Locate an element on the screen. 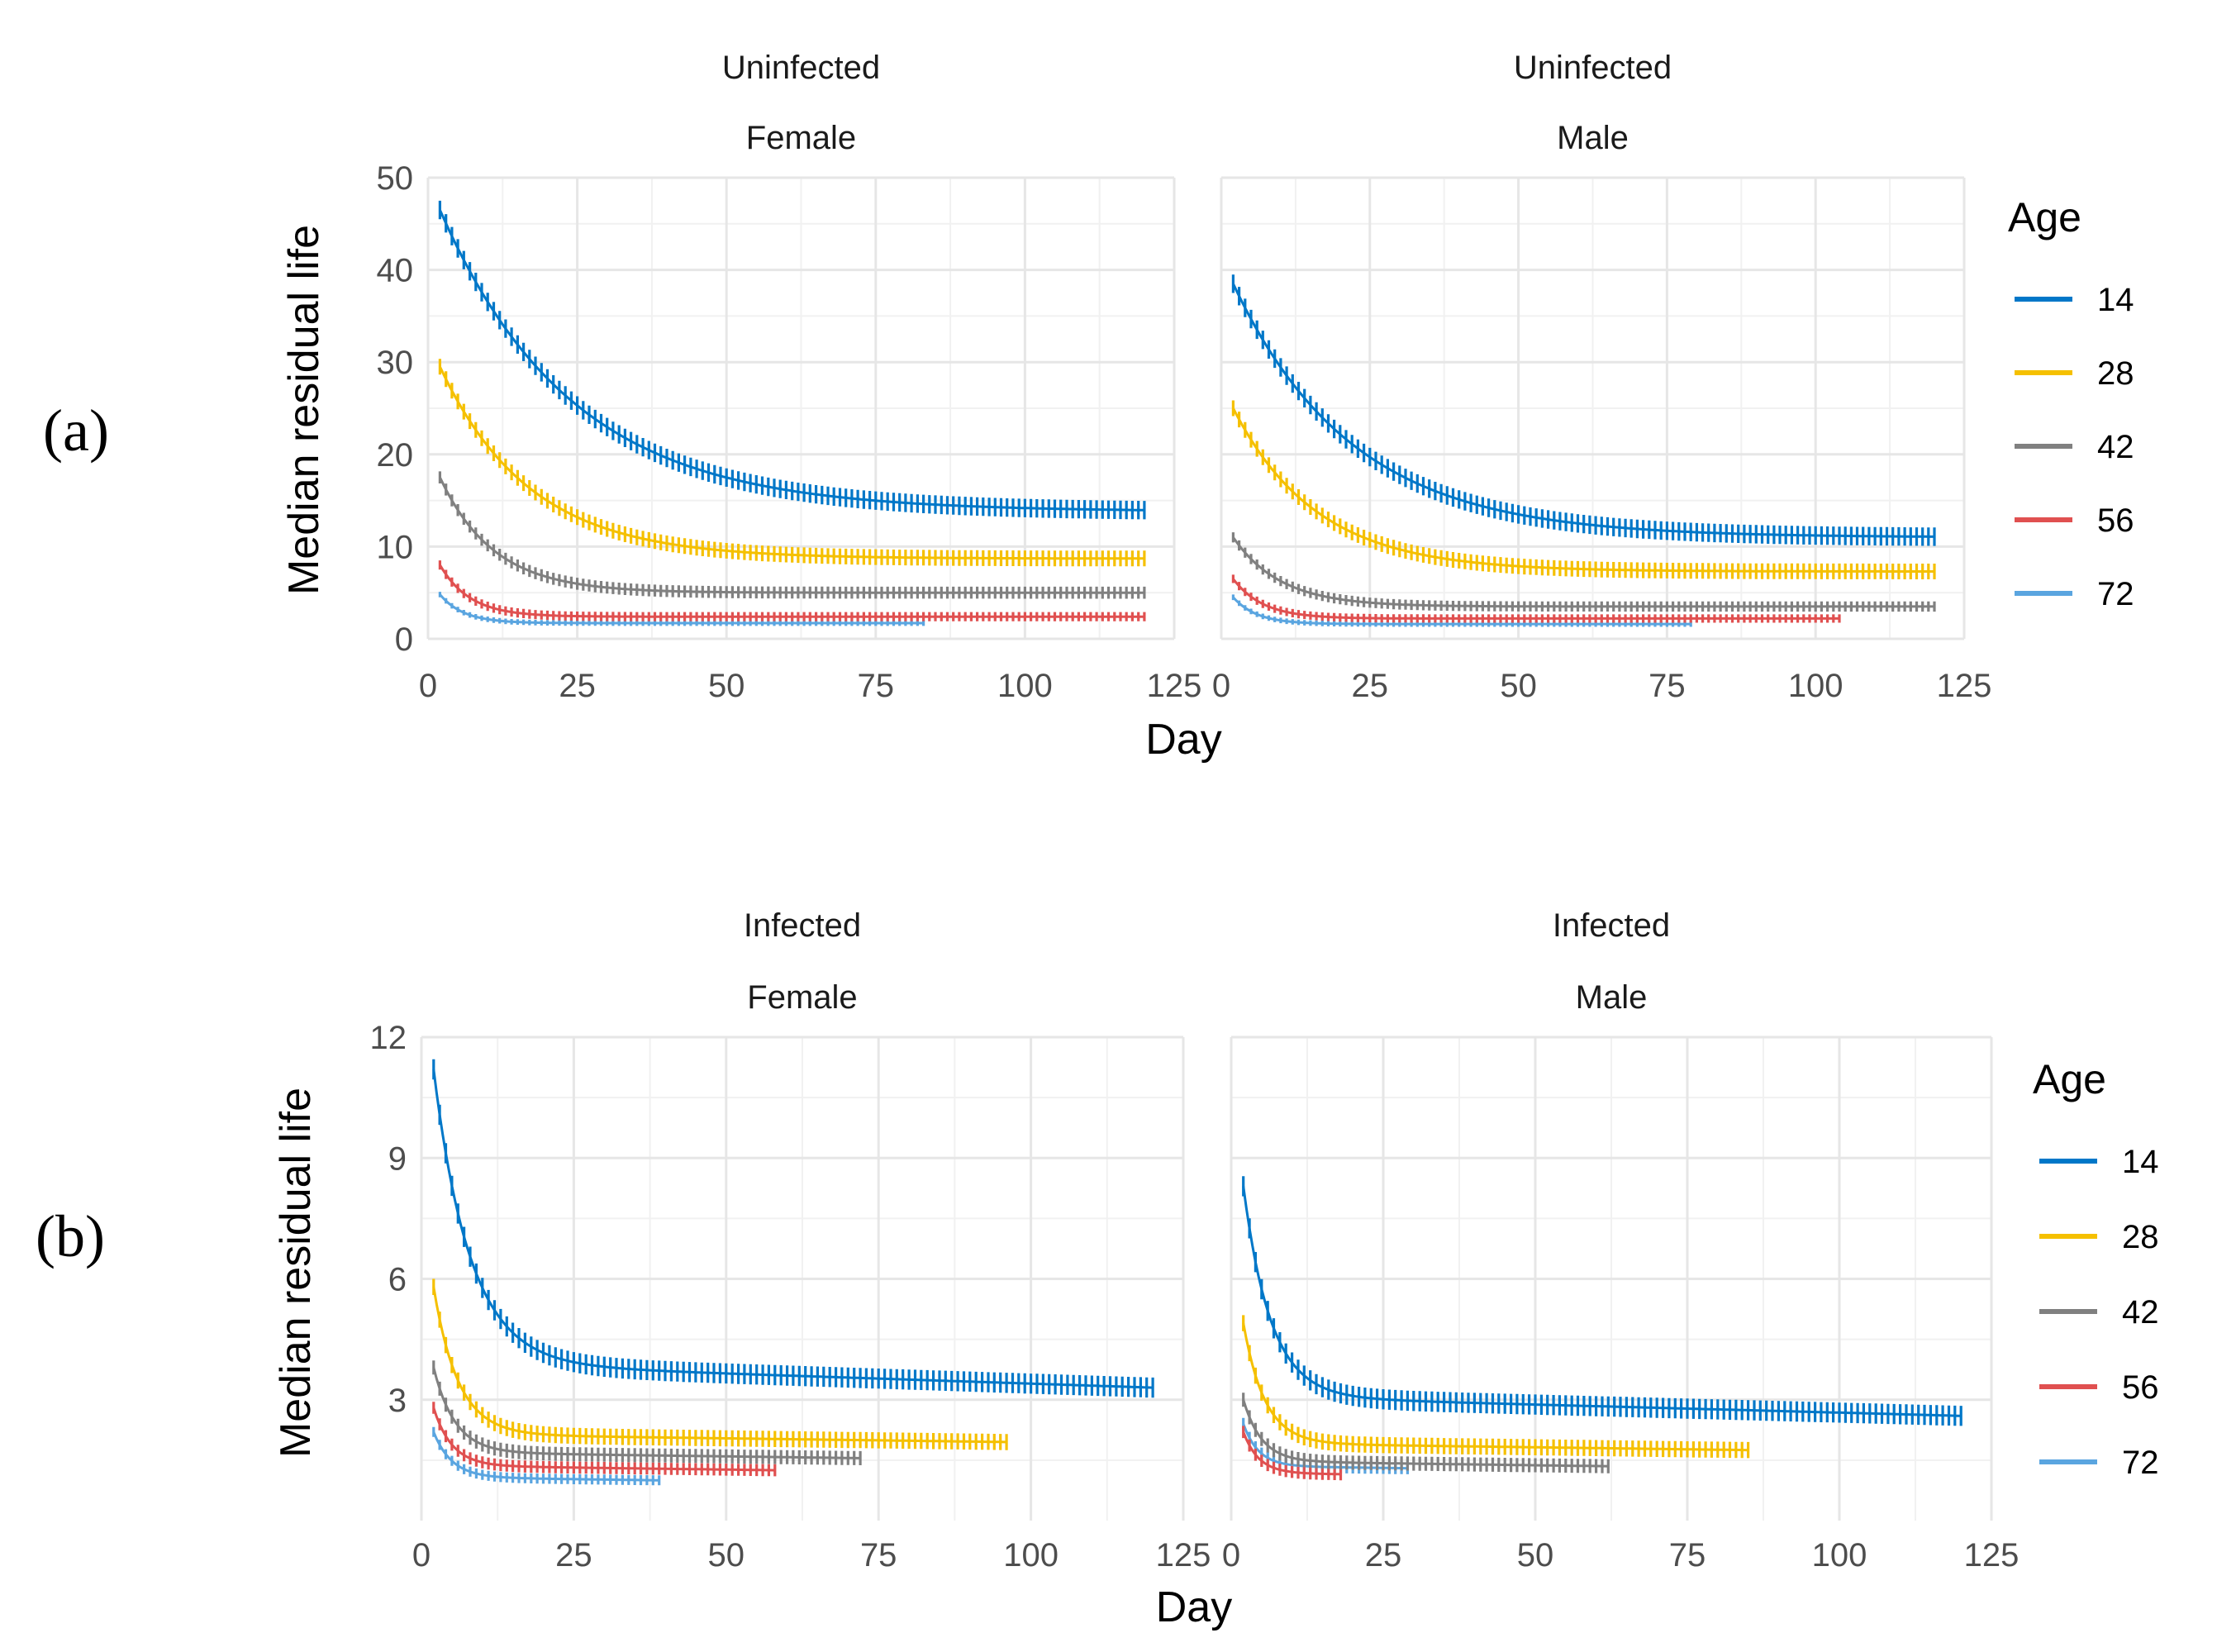  y-tick-label: 12 is located at coordinates (388, 1038).